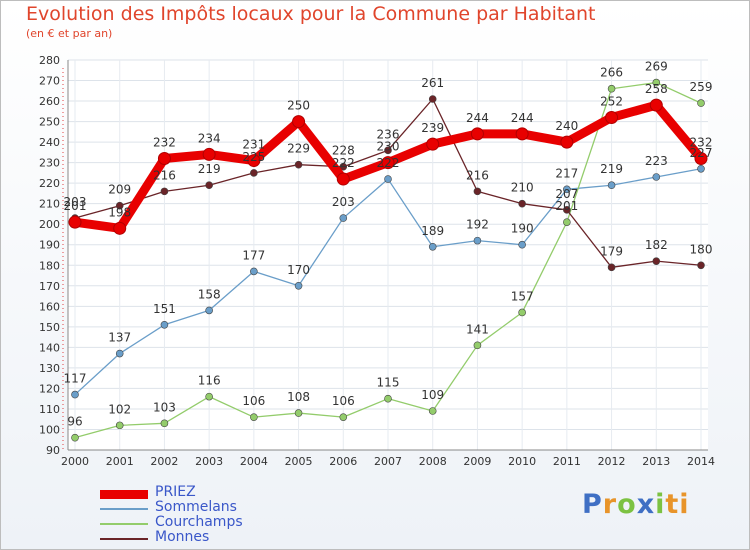 The image size is (750, 550). Describe the element at coordinates (477, 118) in the screenshot. I see `data-label: 244` at that location.